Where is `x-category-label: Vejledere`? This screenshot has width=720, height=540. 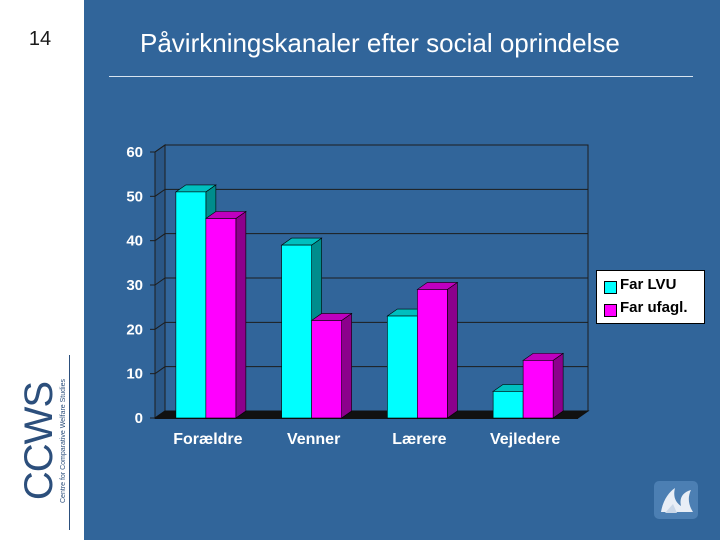 x-category-label: Vejledere is located at coordinates (525, 439).